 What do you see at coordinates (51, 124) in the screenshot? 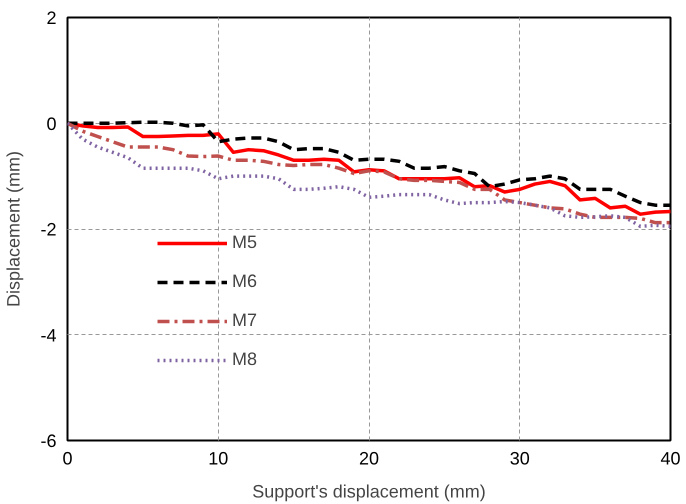
I see `y-tick-label: 0` at bounding box center [51, 124].